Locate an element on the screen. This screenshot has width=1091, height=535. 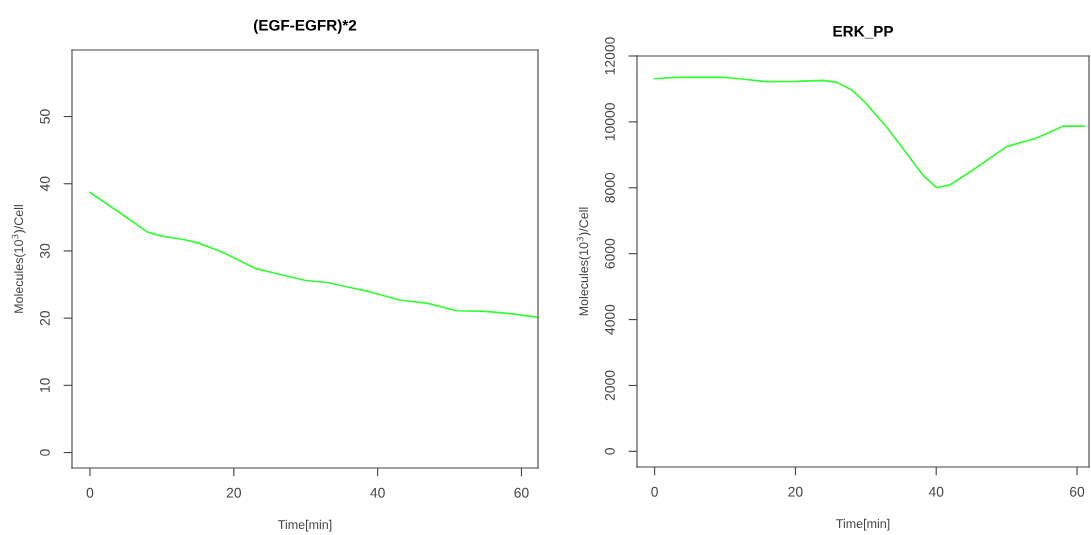
y-tick-label: 10000 is located at coordinates (609, 122).